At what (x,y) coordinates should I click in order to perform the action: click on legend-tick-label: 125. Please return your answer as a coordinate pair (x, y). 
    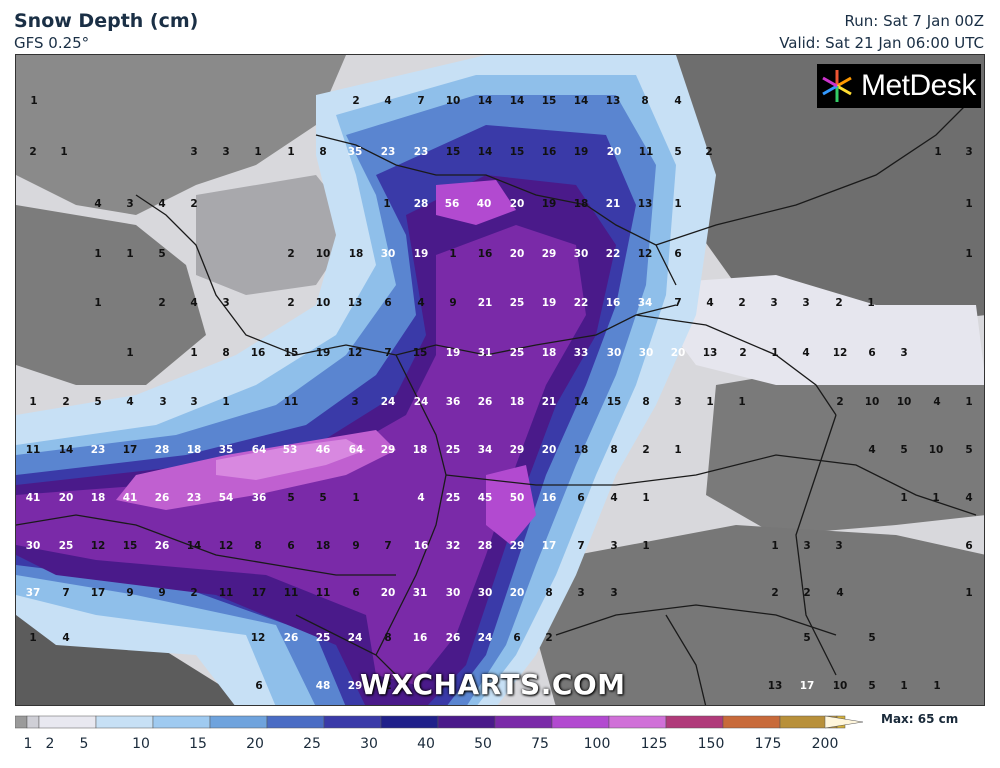
    Looking at the image, I should click on (654, 744).